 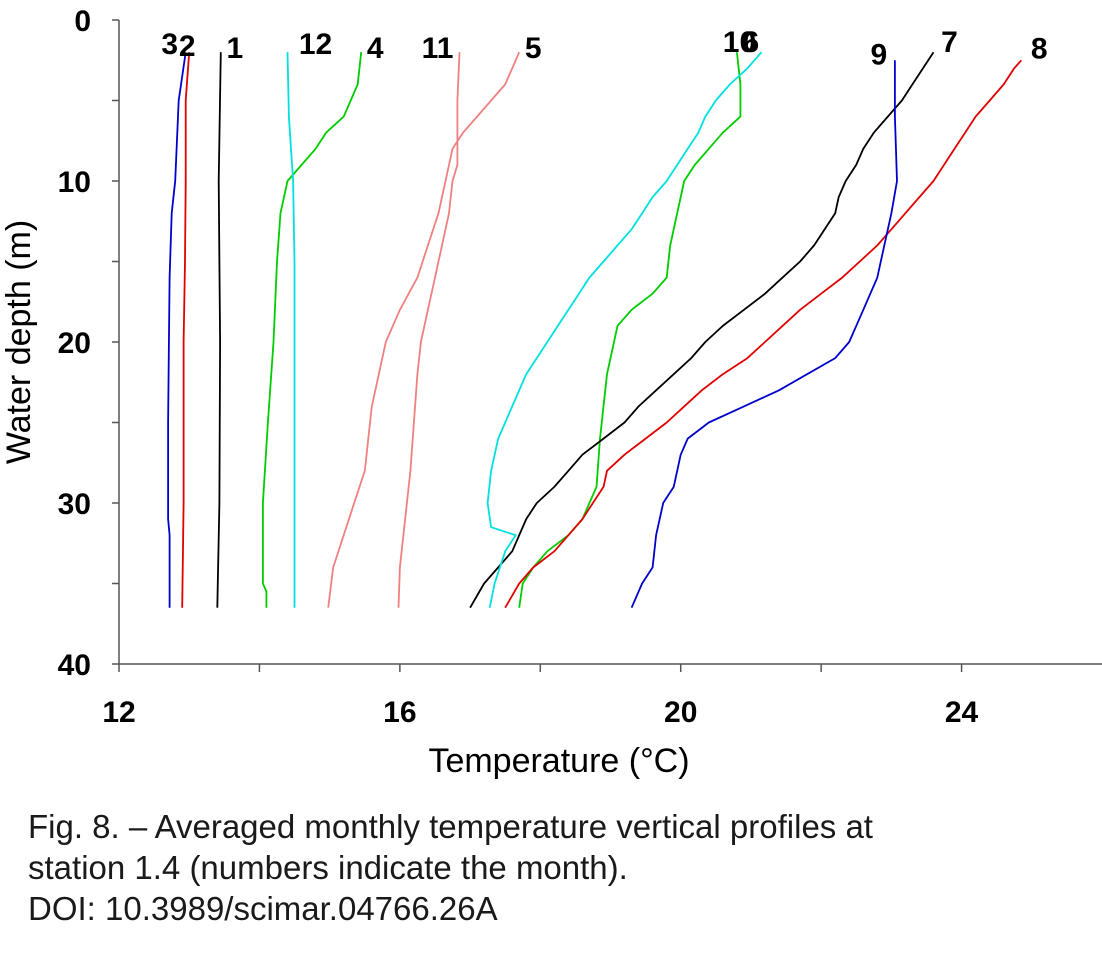 What do you see at coordinates (263, 908) in the screenshot?
I see `caption-line-3: DOI: 10.3989/scimar.04766.26A` at bounding box center [263, 908].